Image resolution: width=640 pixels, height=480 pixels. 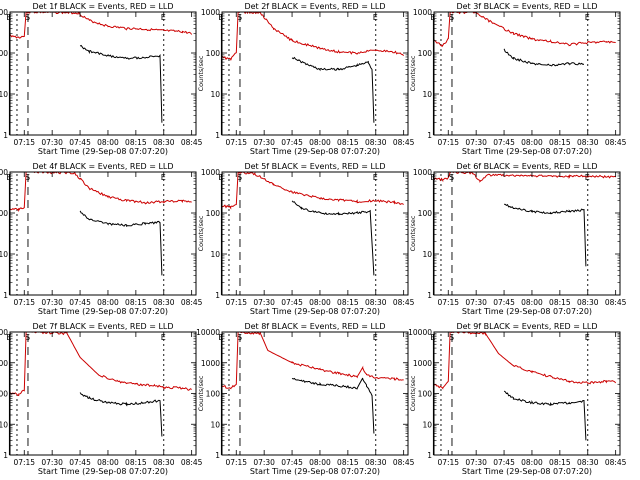 I want to click on plot-title: Det 7f BLACK = Events, RED = LLD, so click(x=102, y=326).